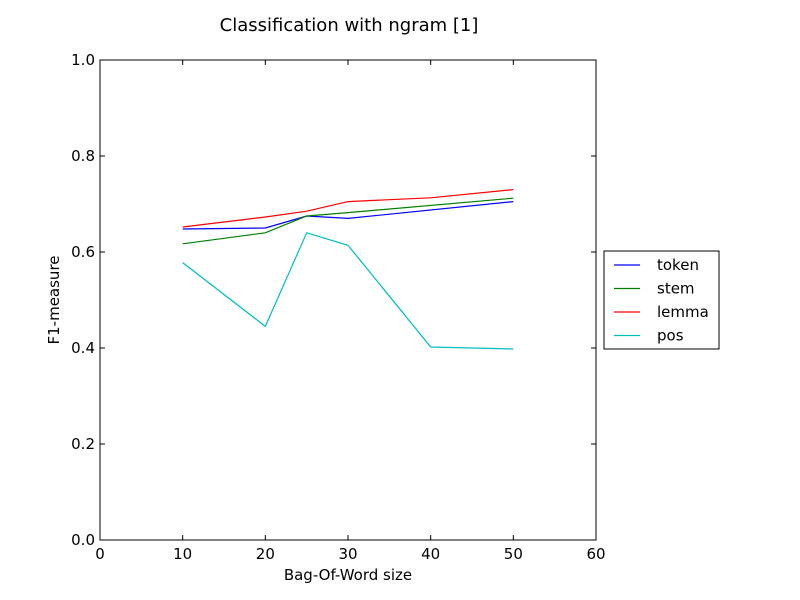 Image resolution: width=800 pixels, height=600 pixels. I want to click on x-tick-label: 50, so click(513, 554).